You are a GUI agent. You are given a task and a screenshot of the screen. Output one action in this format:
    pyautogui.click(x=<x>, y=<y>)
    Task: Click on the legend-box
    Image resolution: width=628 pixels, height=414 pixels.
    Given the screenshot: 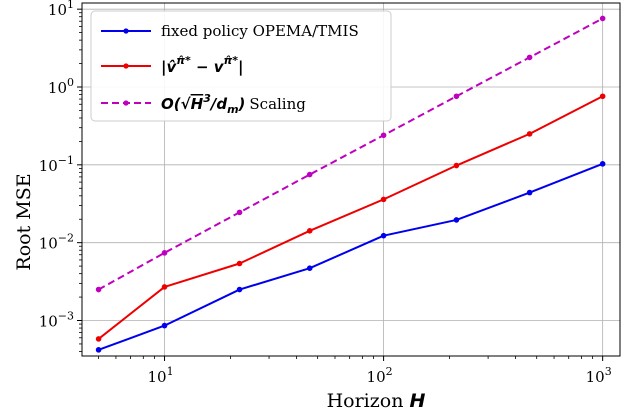 What is the action you would take?
    pyautogui.click(x=241, y=66)
    